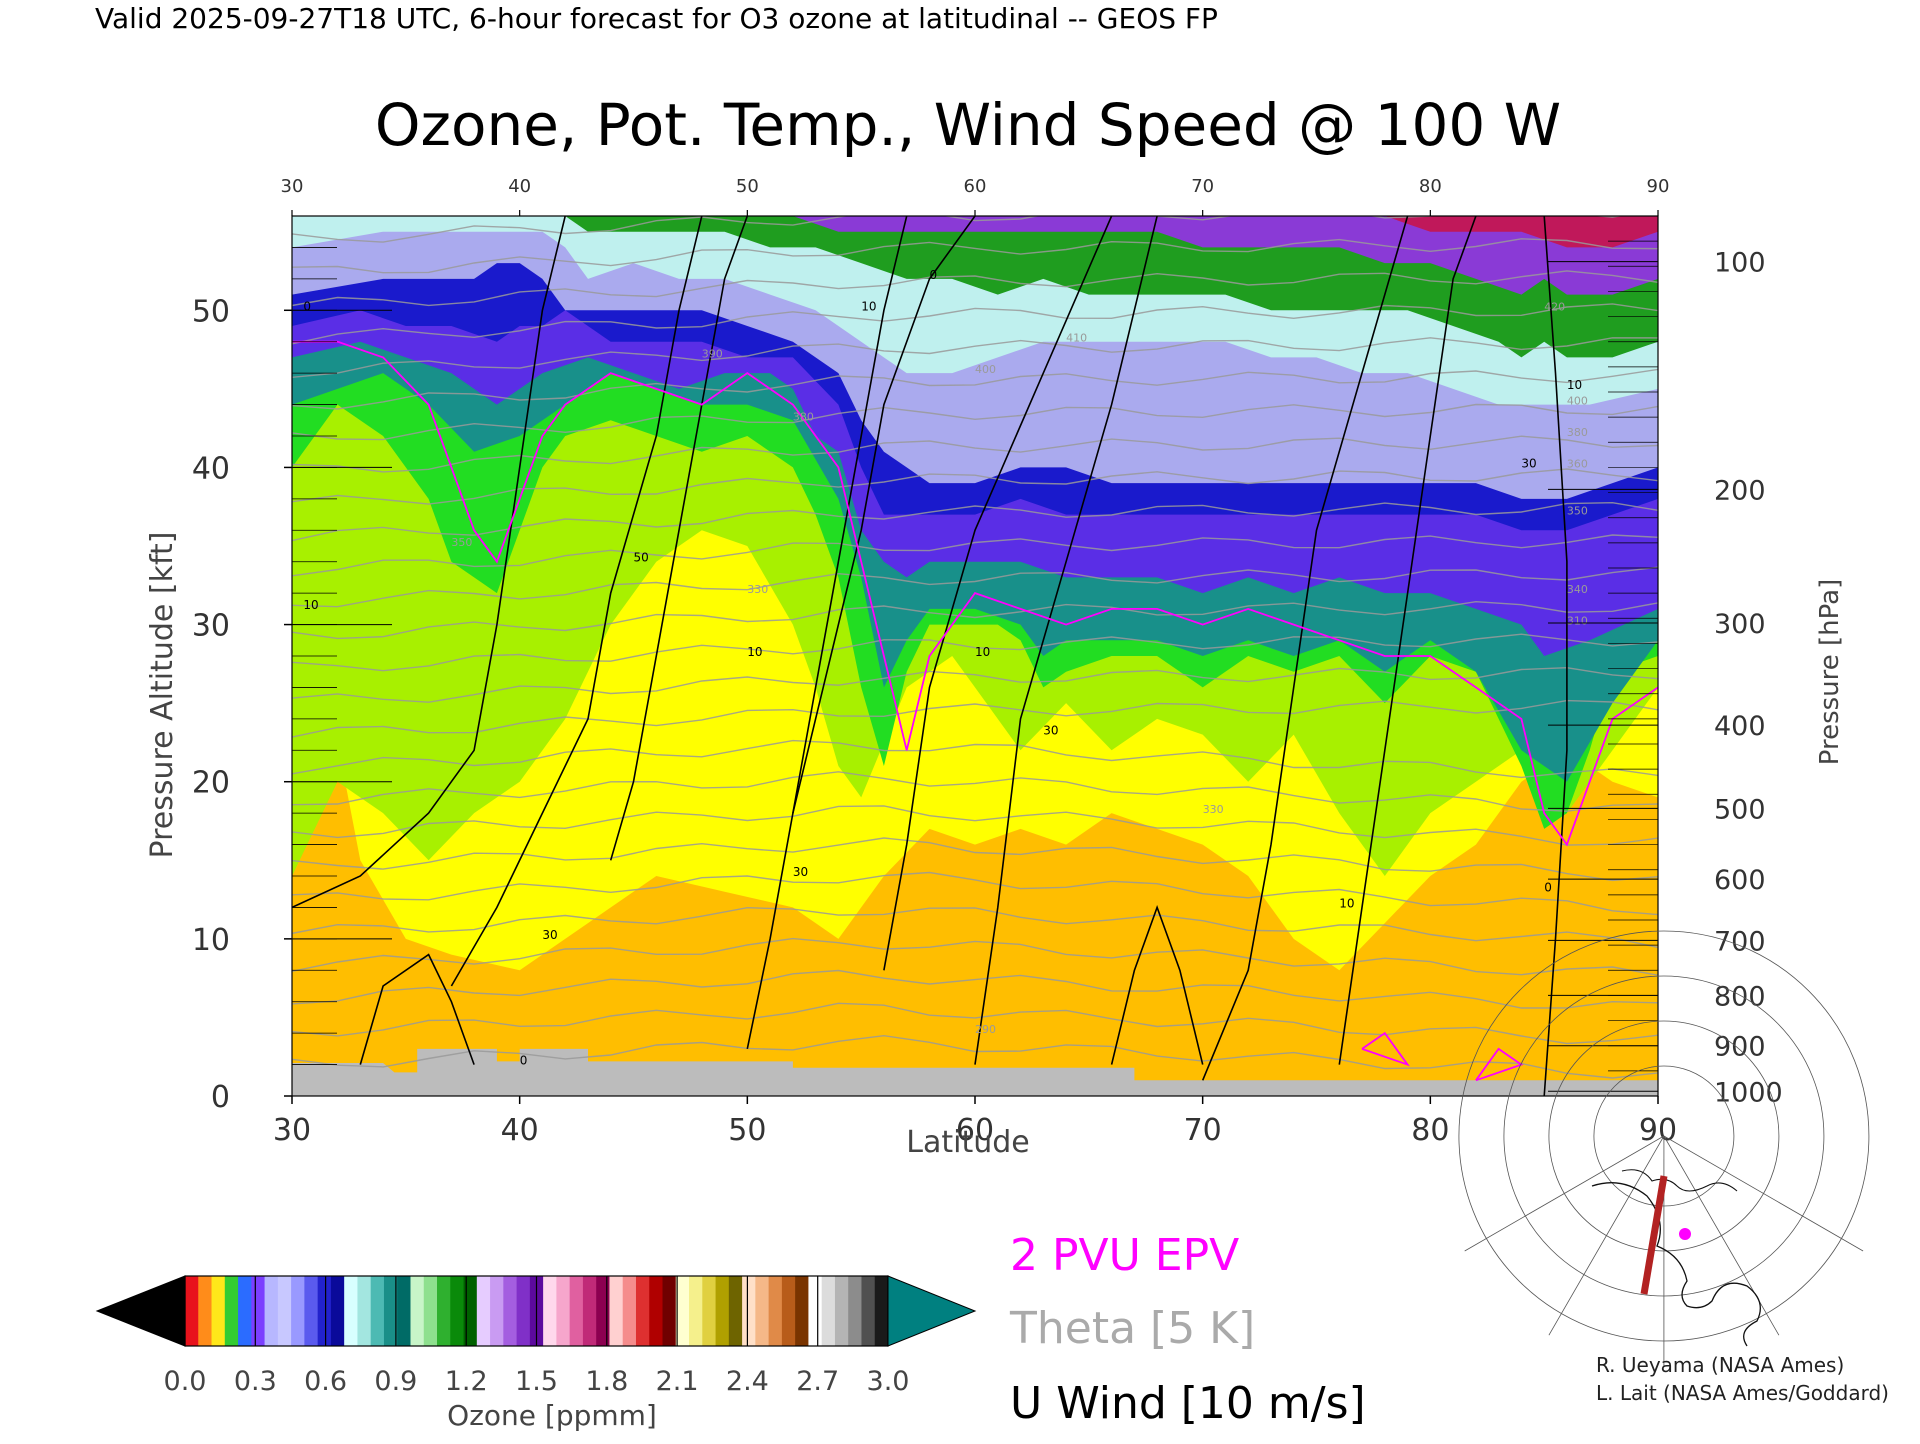 The image size is (1920, 1444). What do you see at coordinates (1720, 1365) in the screenshot?
I see `credit-line-1: R. Ueyama (NASA Ames)` at bounding box center [1720, 1365].